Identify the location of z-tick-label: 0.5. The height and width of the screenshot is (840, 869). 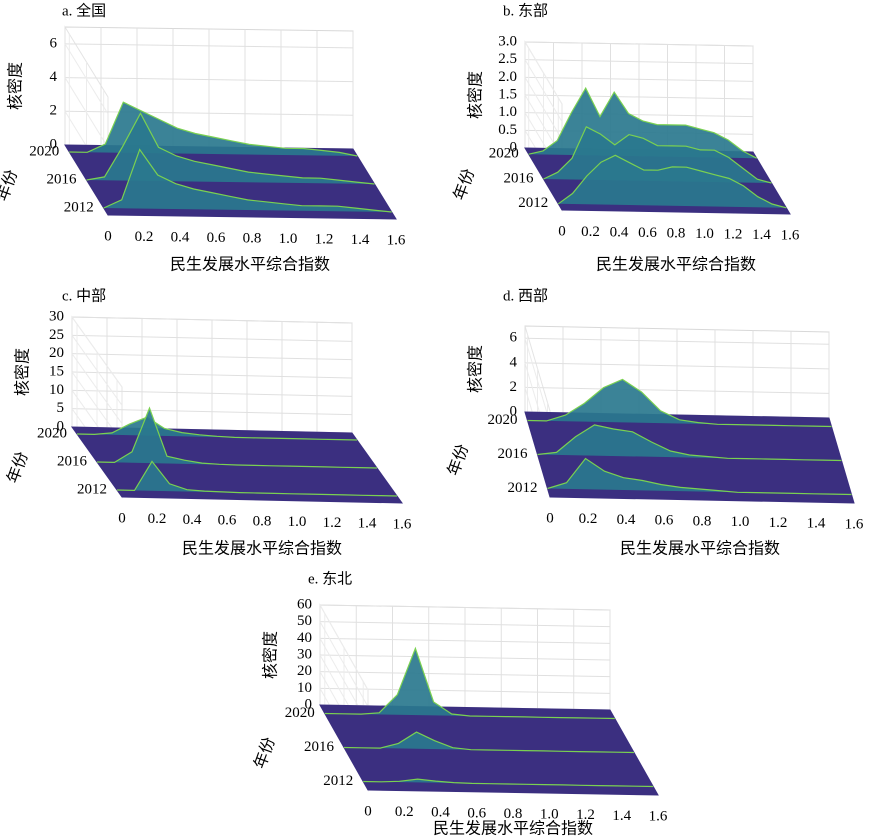
(507, 130).